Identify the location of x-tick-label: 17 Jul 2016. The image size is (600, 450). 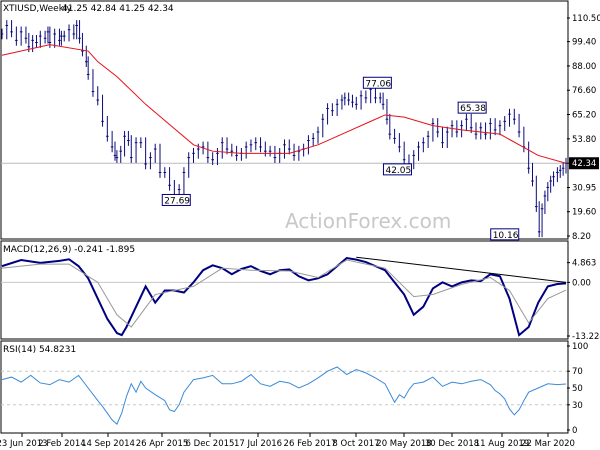
(258, 444).